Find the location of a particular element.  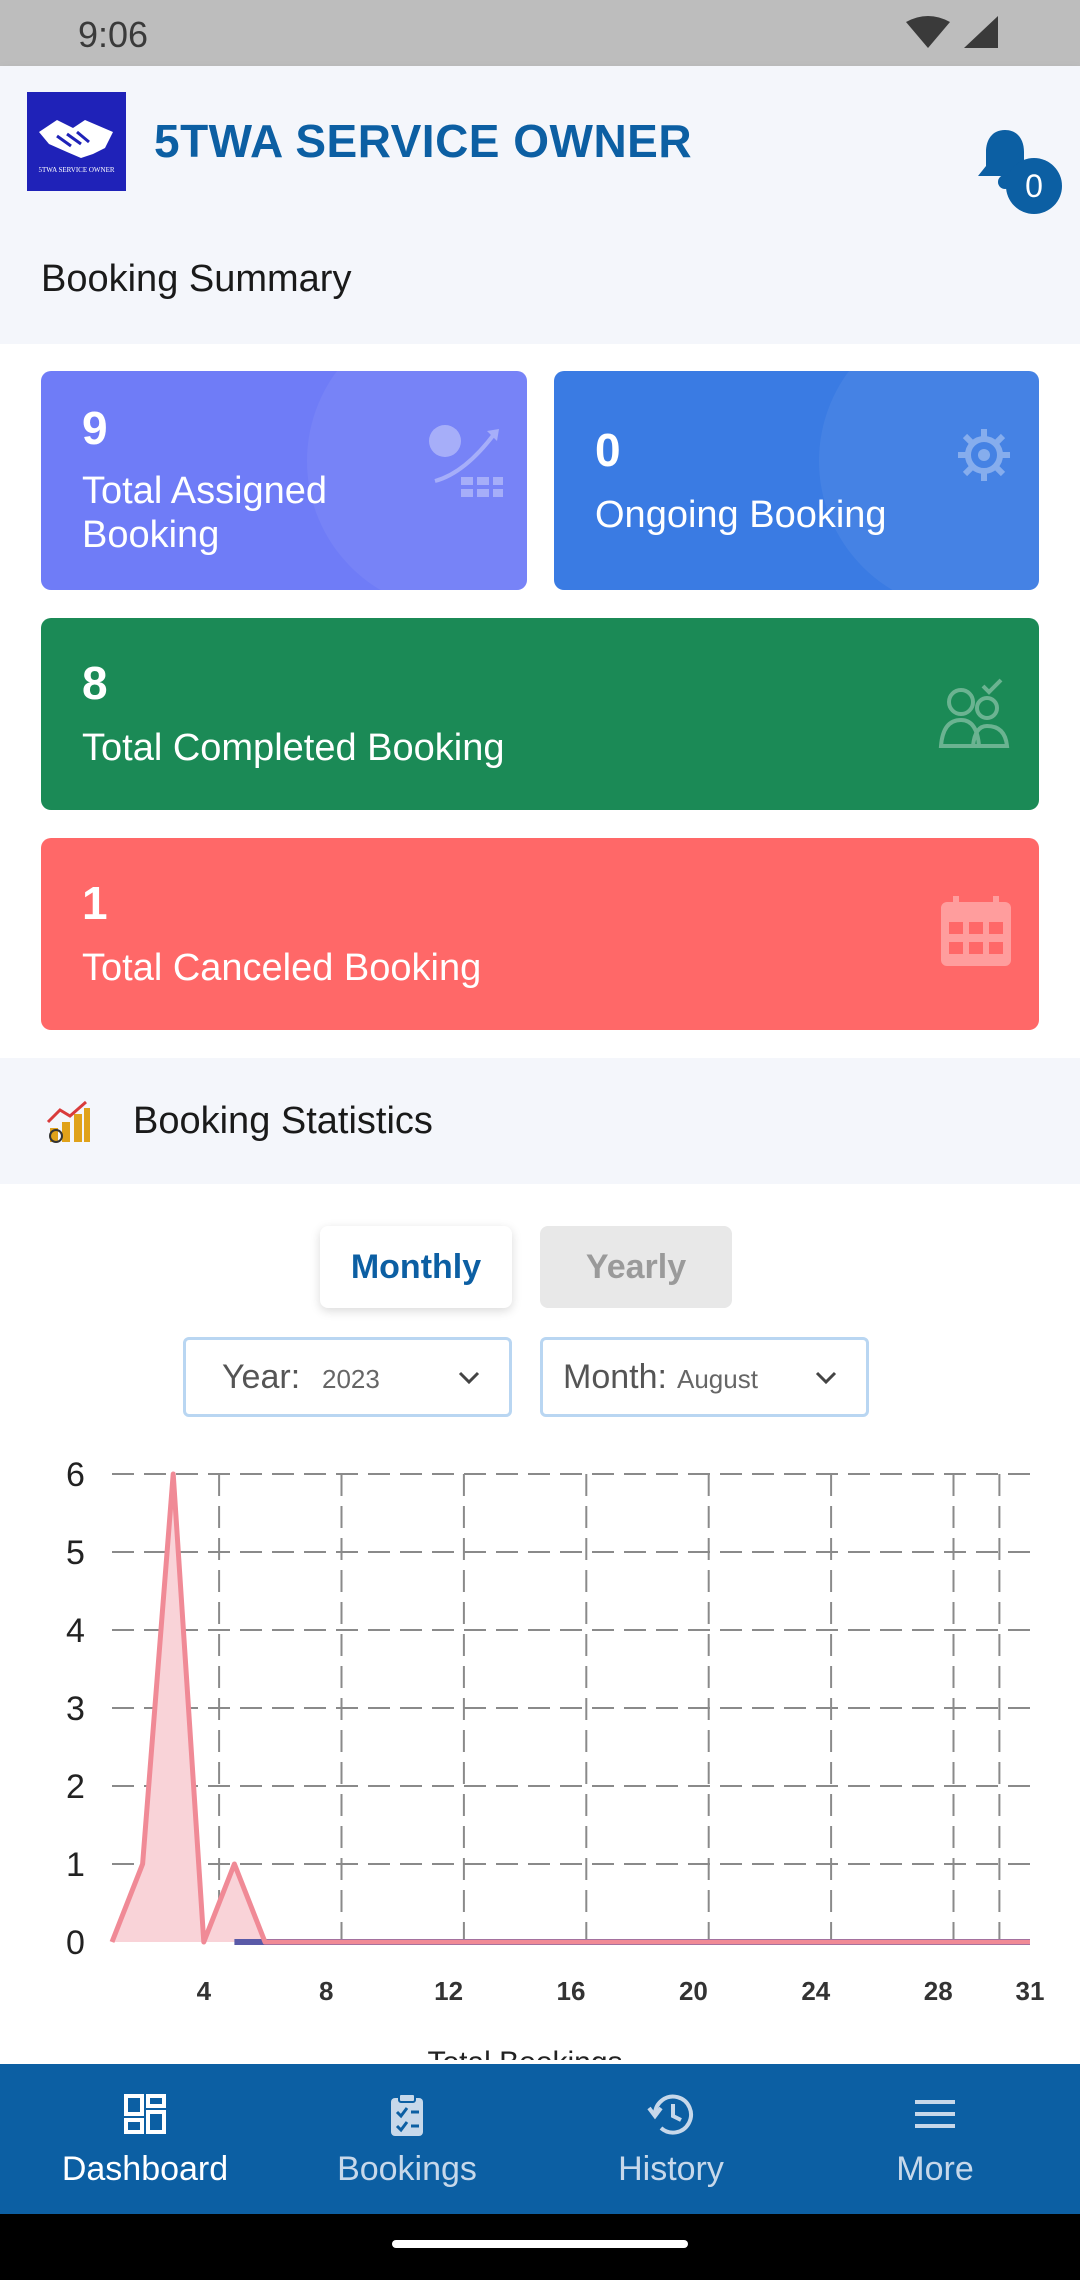

section-title: Booking Statistics is located at coordinates (283, 1121).